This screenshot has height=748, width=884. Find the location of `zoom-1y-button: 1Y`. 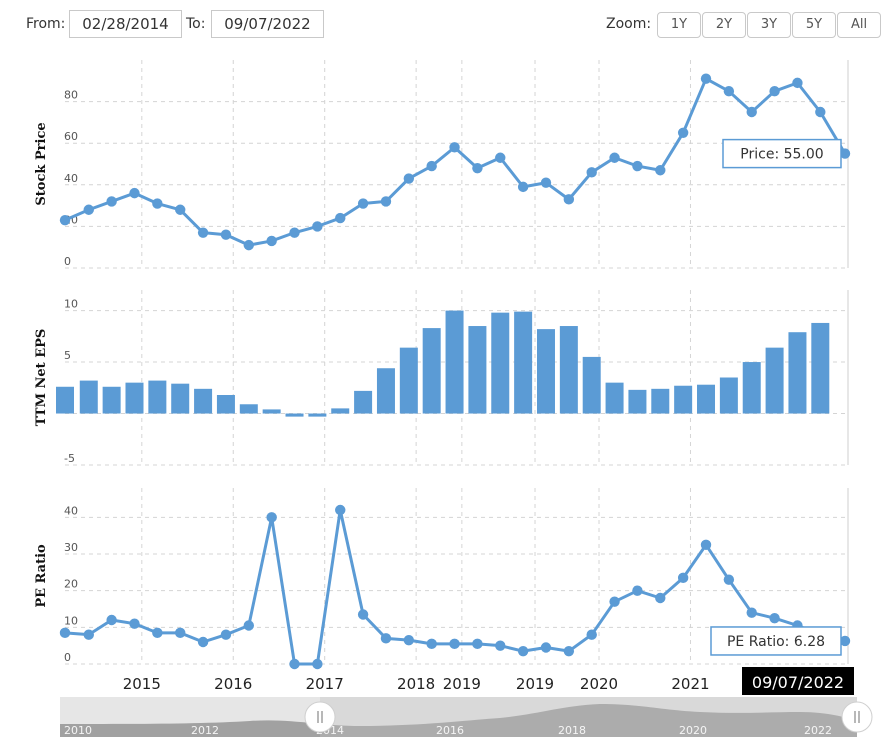

zoom-1y-button: 1Y is located at coordinates (679, 25).